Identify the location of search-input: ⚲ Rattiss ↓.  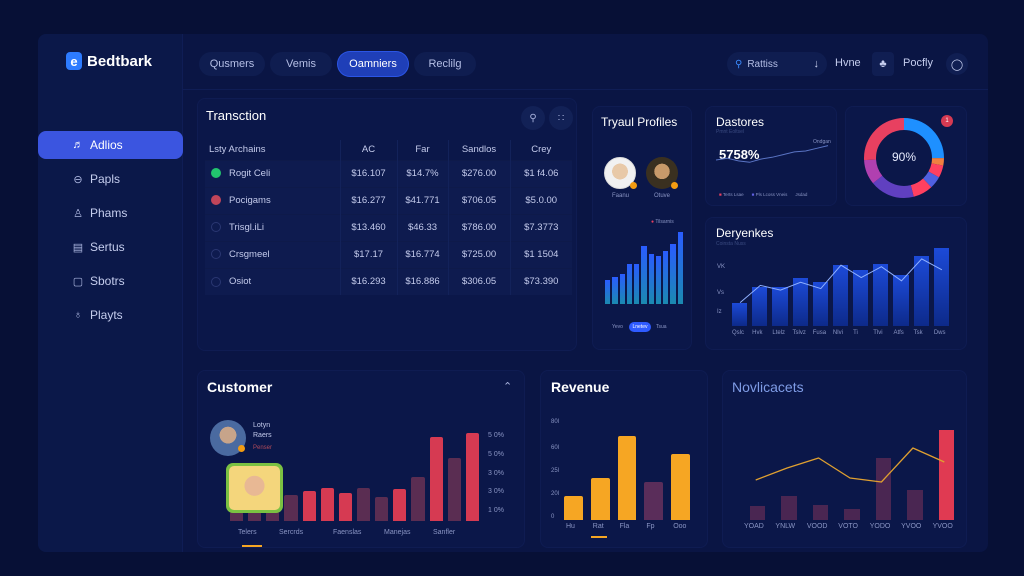
(777, 64).